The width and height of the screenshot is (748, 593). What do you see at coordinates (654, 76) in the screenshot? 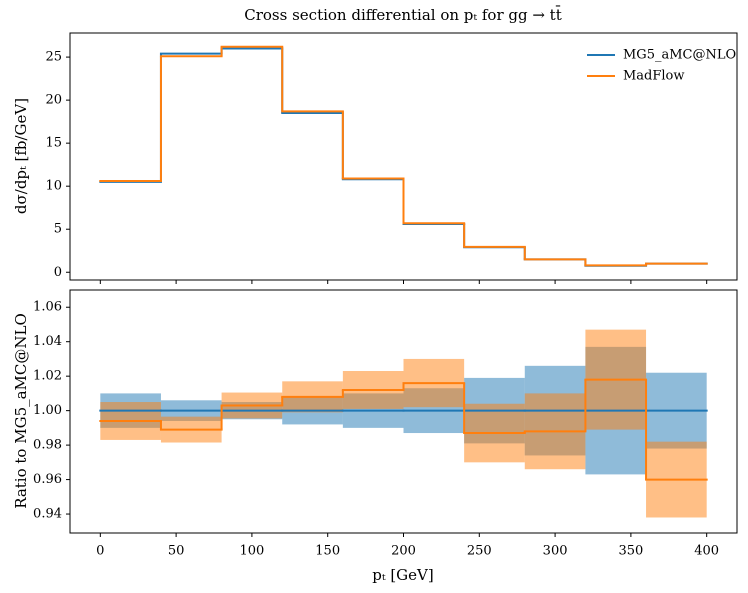
I see `legend-label: MadFlow` at bounding box center [654, 76].